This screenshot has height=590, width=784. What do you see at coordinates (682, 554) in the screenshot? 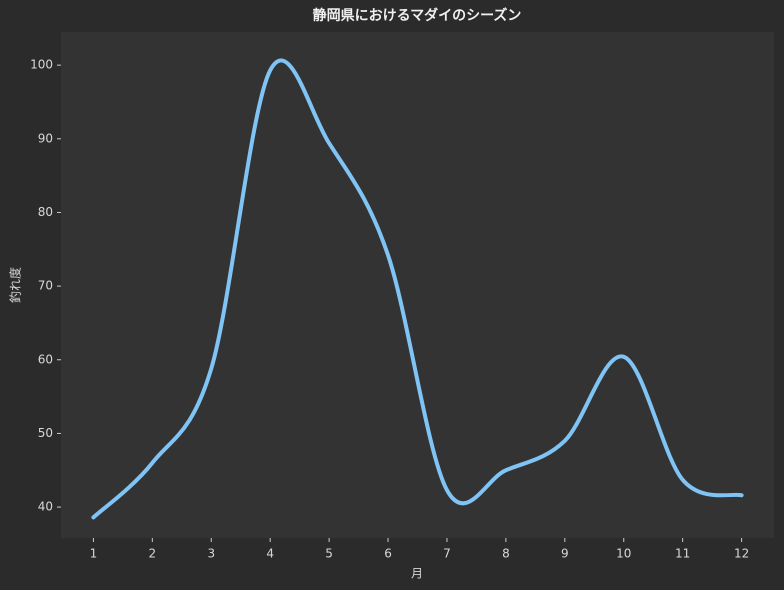
I see `x-tick-label: 11` at bounding box center [682, 554].